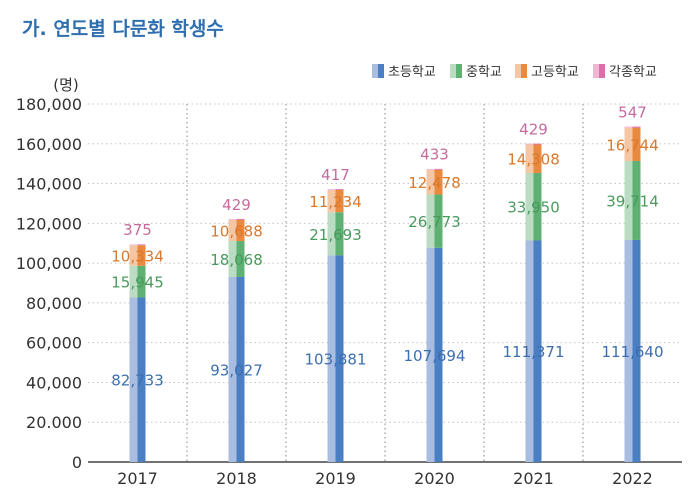  I want to click on data-label: 82,733, so click(137, 381).